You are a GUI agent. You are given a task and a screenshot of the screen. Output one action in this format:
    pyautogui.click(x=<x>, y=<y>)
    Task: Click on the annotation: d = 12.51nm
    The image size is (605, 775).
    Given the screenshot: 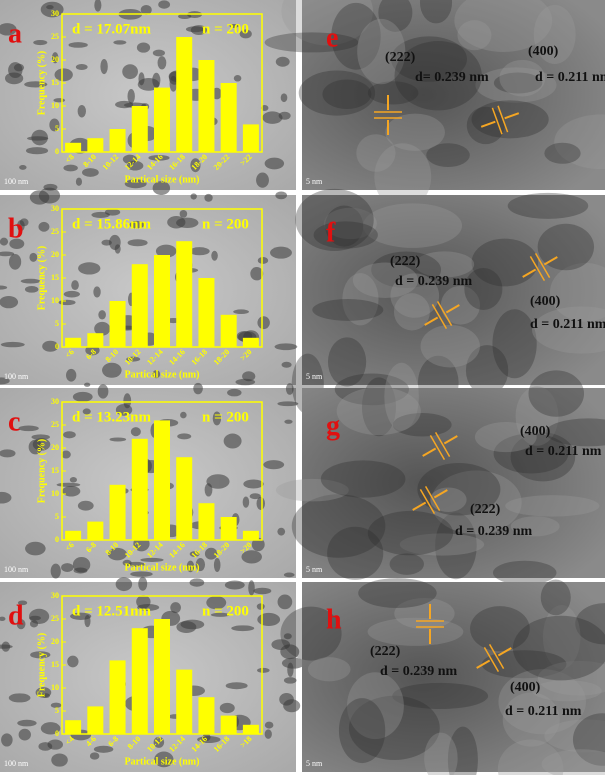 What is the action you would take?
    pyautogui.click(x=111, y=611)
    